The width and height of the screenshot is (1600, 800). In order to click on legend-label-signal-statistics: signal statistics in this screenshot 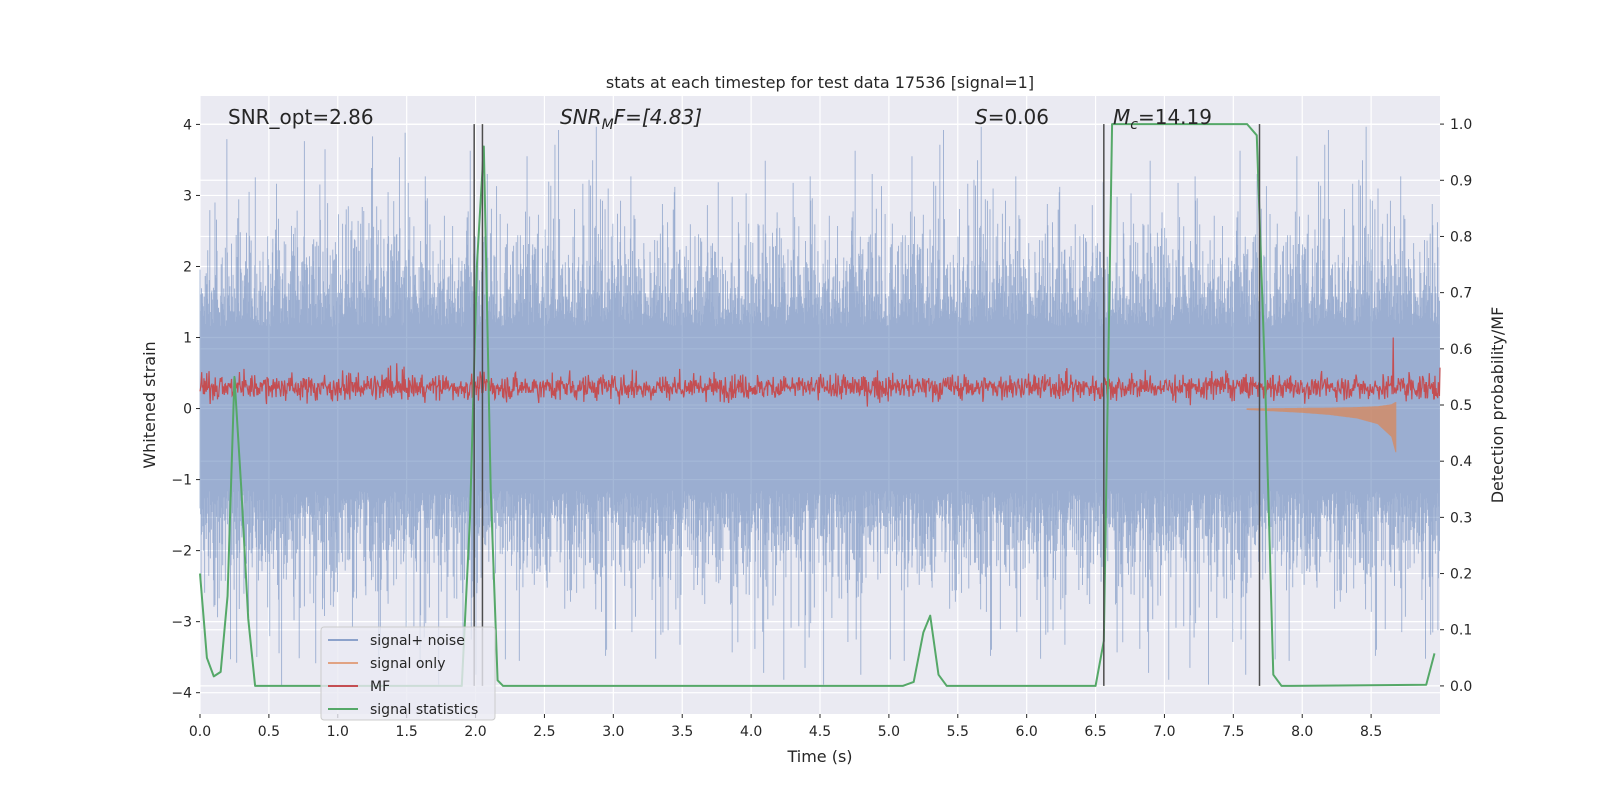, I will do `click(424, 710)`.